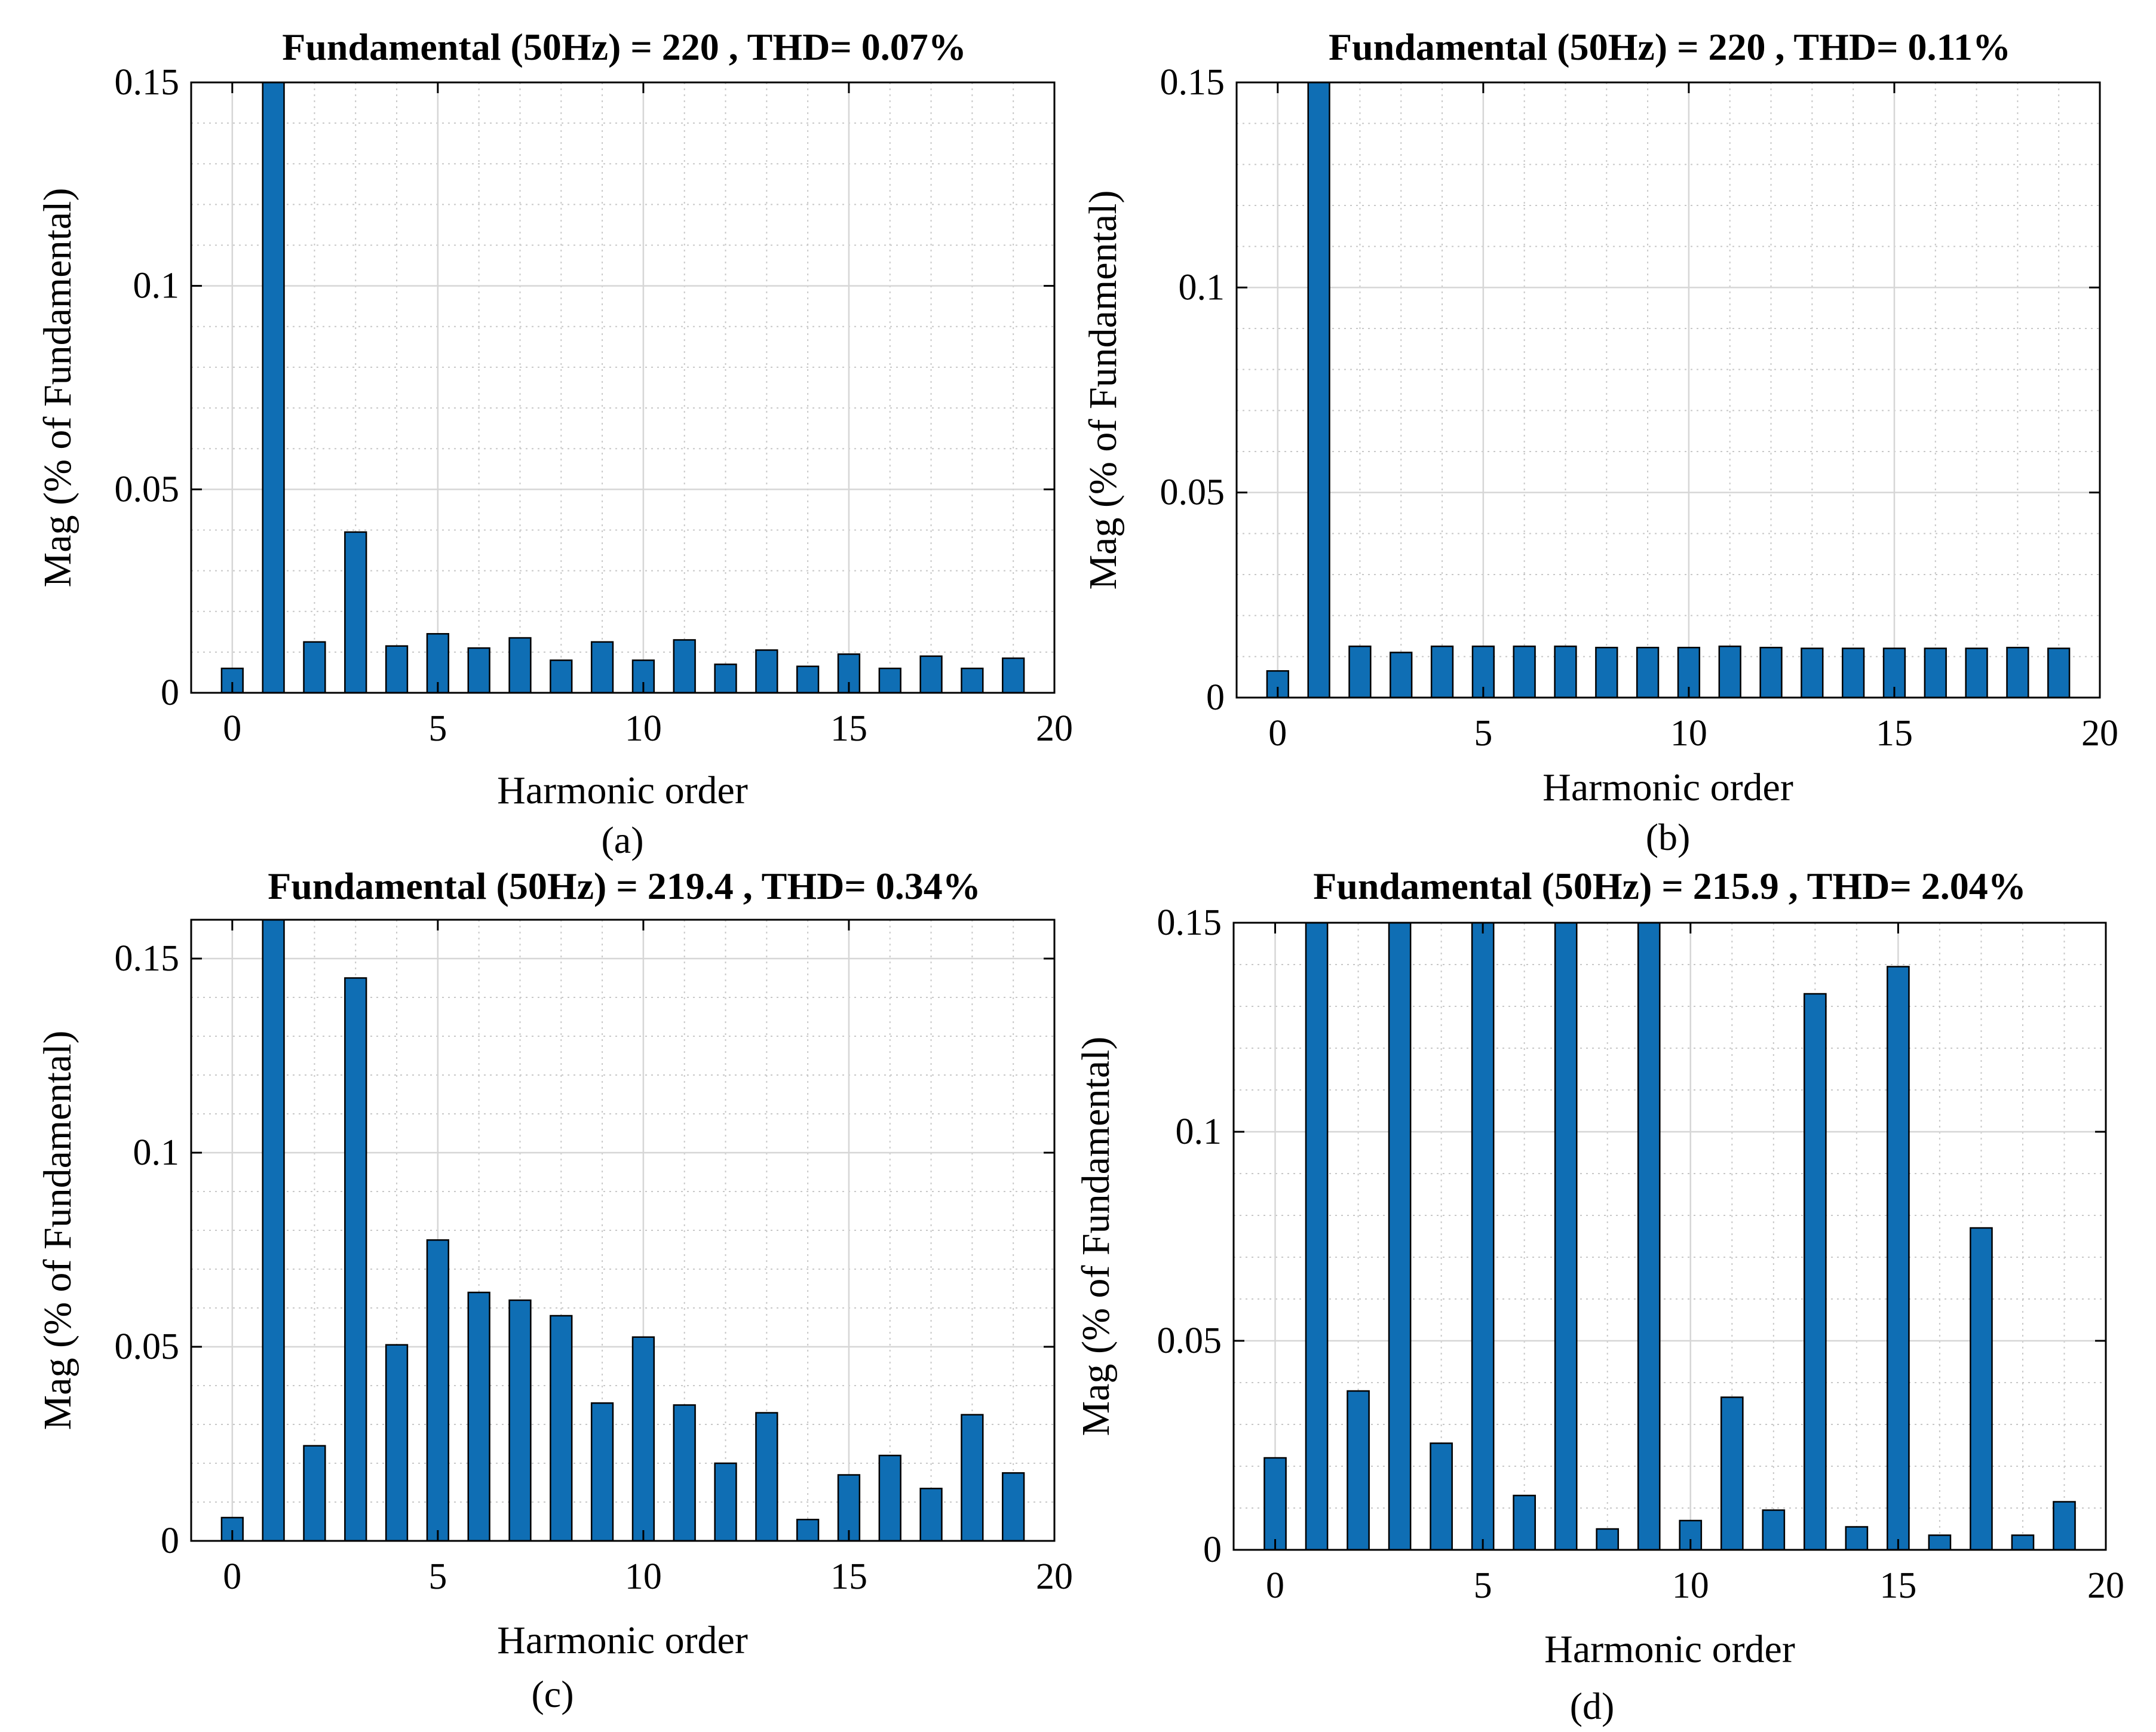 This screenshot has width=2156, height=1732. What do you see at coordinates (57, 388) in the screenshot?
I see `panel-a-y-axis-label: Mag (% of Fundamental)` at bounding box center [57, 388].